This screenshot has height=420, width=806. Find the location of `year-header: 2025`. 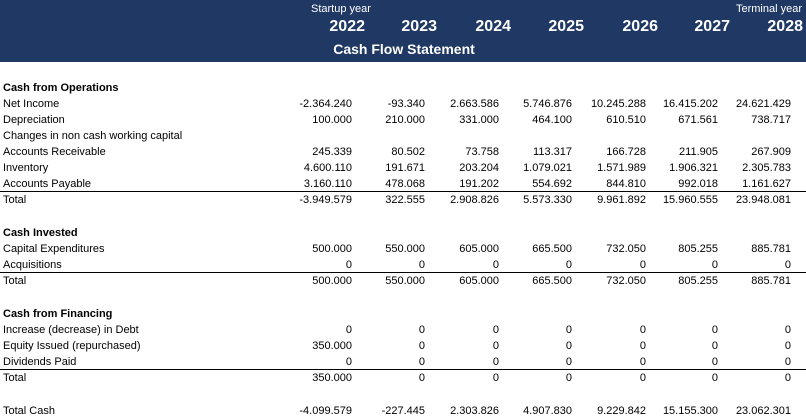

year-header: 2025 is located at coordinates (566, 26).